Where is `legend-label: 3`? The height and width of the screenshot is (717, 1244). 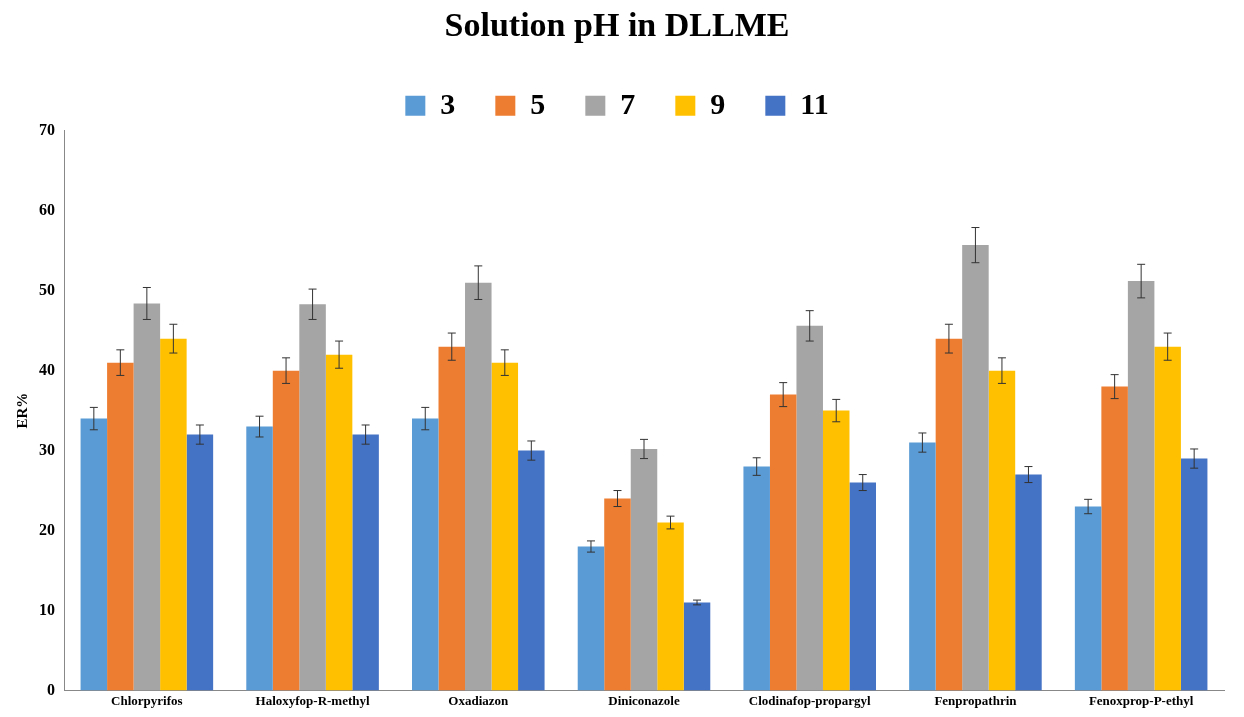
legend-label: 3 is located at coordinates (448, 103).